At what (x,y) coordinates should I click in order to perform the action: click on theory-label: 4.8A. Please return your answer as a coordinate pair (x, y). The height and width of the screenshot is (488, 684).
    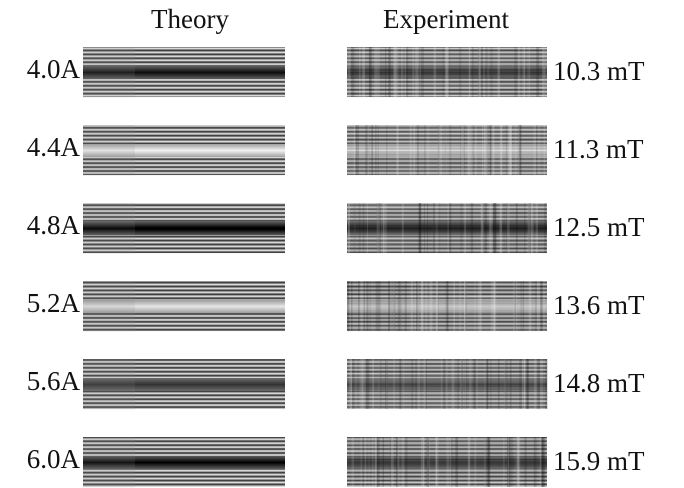
    Looking at the image, I should click on (54, 225).